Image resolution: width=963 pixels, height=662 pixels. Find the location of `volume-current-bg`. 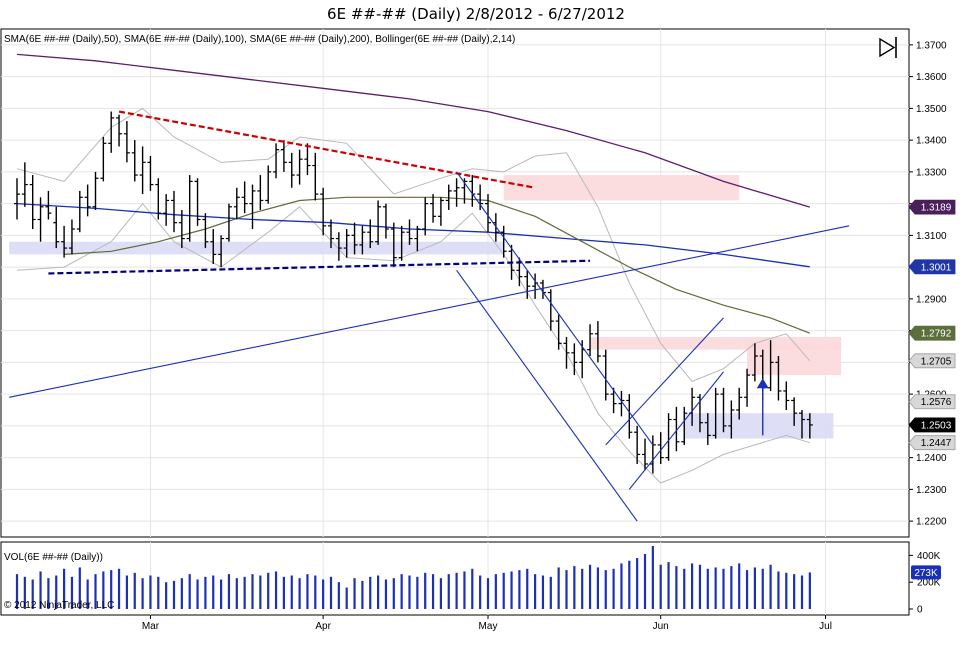

volume-current-bg is located at coordinates (926, 572).